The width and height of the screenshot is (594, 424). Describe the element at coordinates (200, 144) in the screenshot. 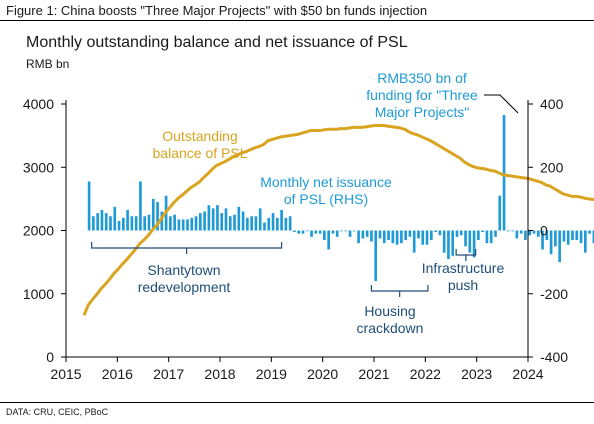

I see `line-series-label: Outstanding balance of PSL` at that location.